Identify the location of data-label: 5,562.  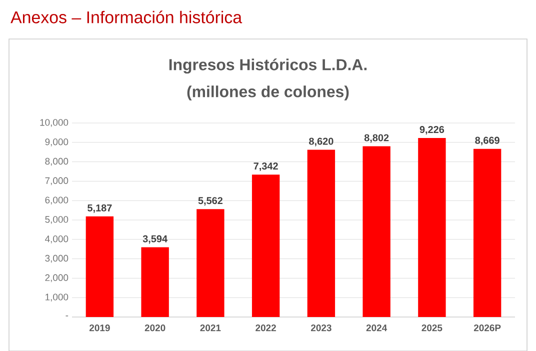
(210, 201).